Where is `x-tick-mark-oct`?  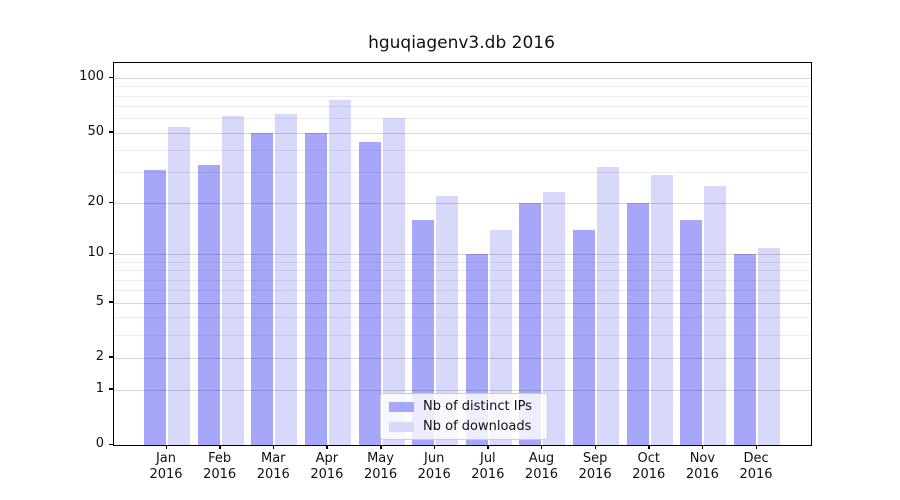 x-tick-mark-oct is located at coordinates (649, 447).